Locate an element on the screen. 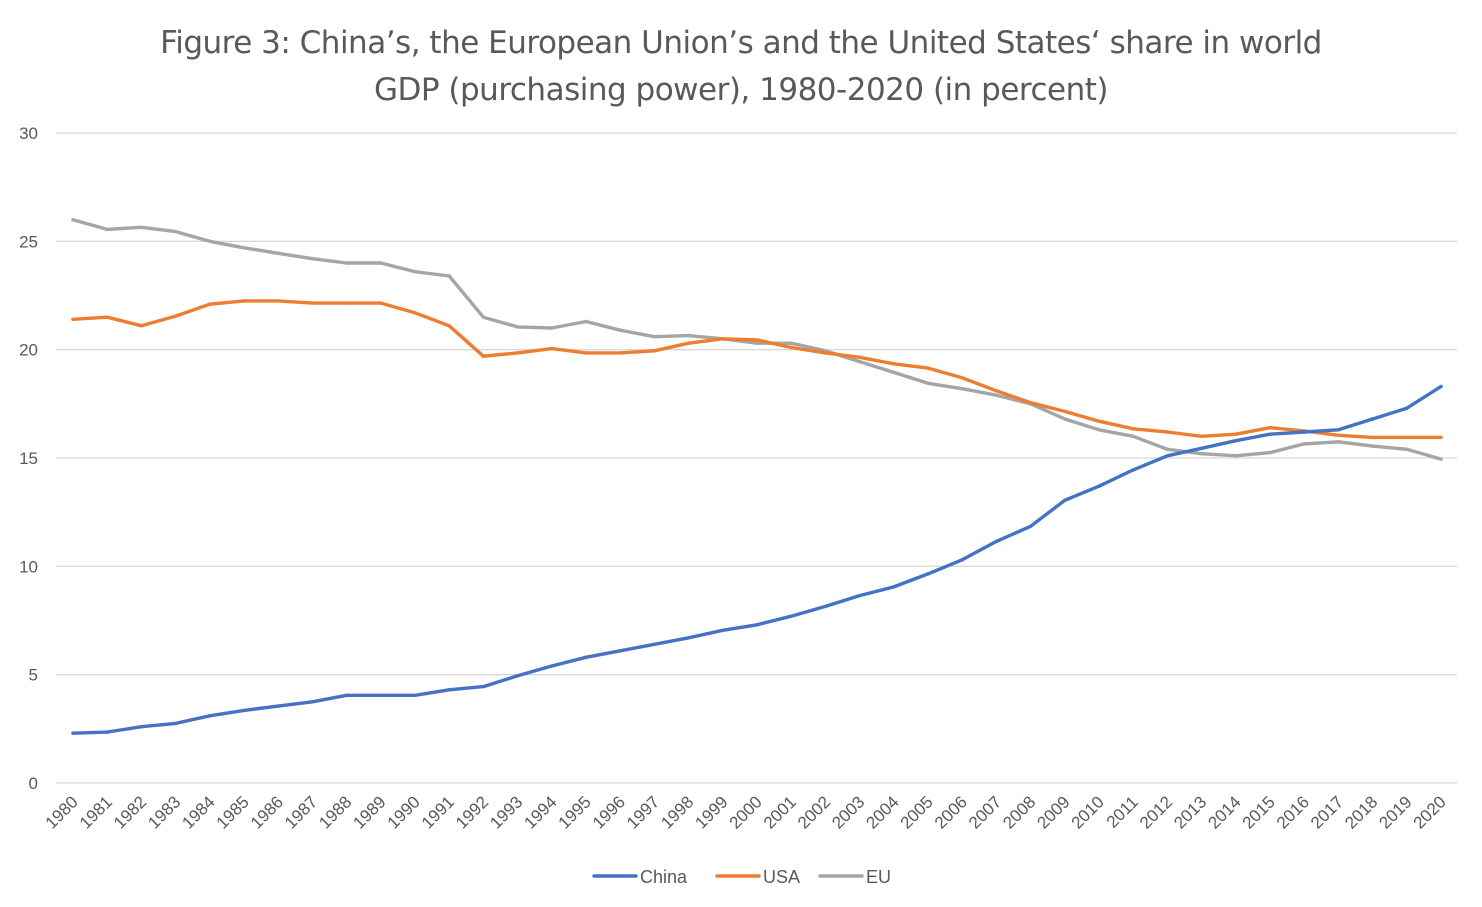 The image size is (1482, 907). x-tick-label: 2018 is located at coordinates (1361, 812).